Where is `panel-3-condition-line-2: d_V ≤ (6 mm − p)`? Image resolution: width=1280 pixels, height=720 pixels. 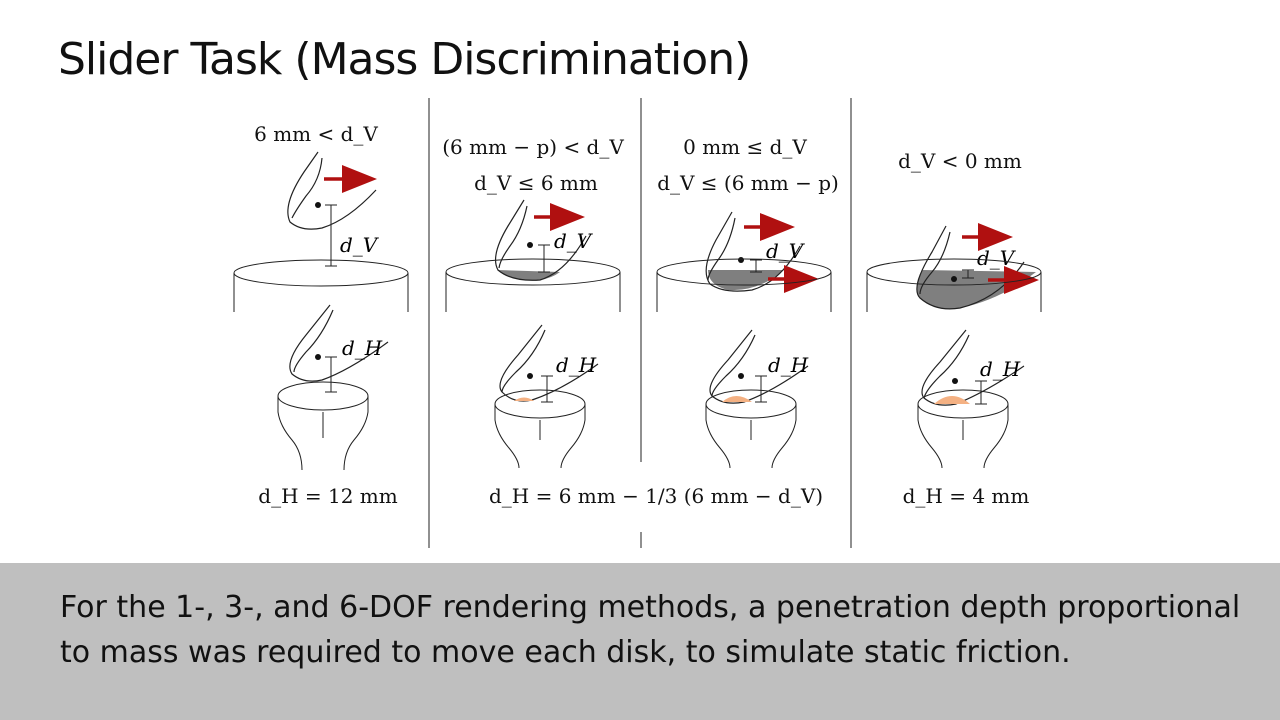
panel-3-condition-line-2: d_V ≤ (6 mm − p) is located at coordinates (748, 183).